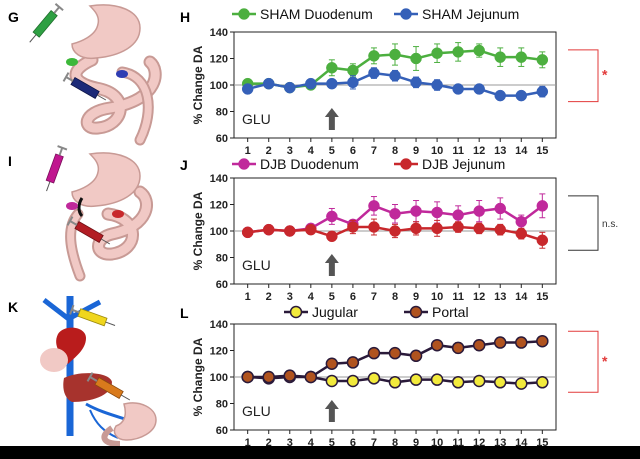 This screenshot has width=640, height=459. Describe the element at coordinates (479, 297) in the screenshot. I see `x-tick-label: 12` at that location.